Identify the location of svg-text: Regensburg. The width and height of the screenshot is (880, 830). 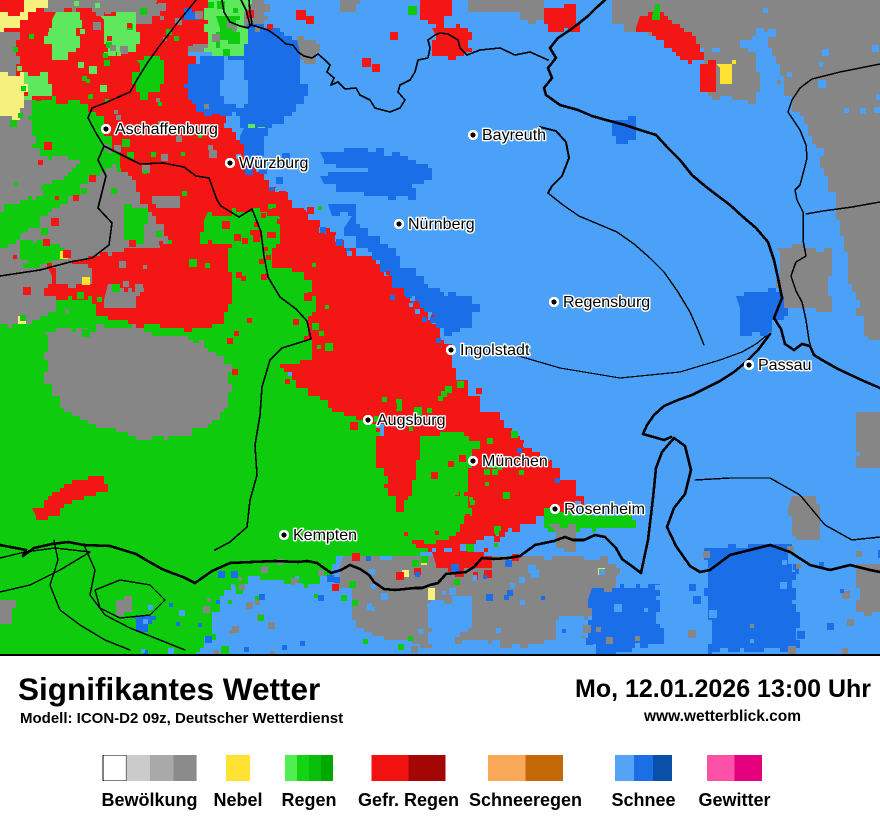
(606, 302).